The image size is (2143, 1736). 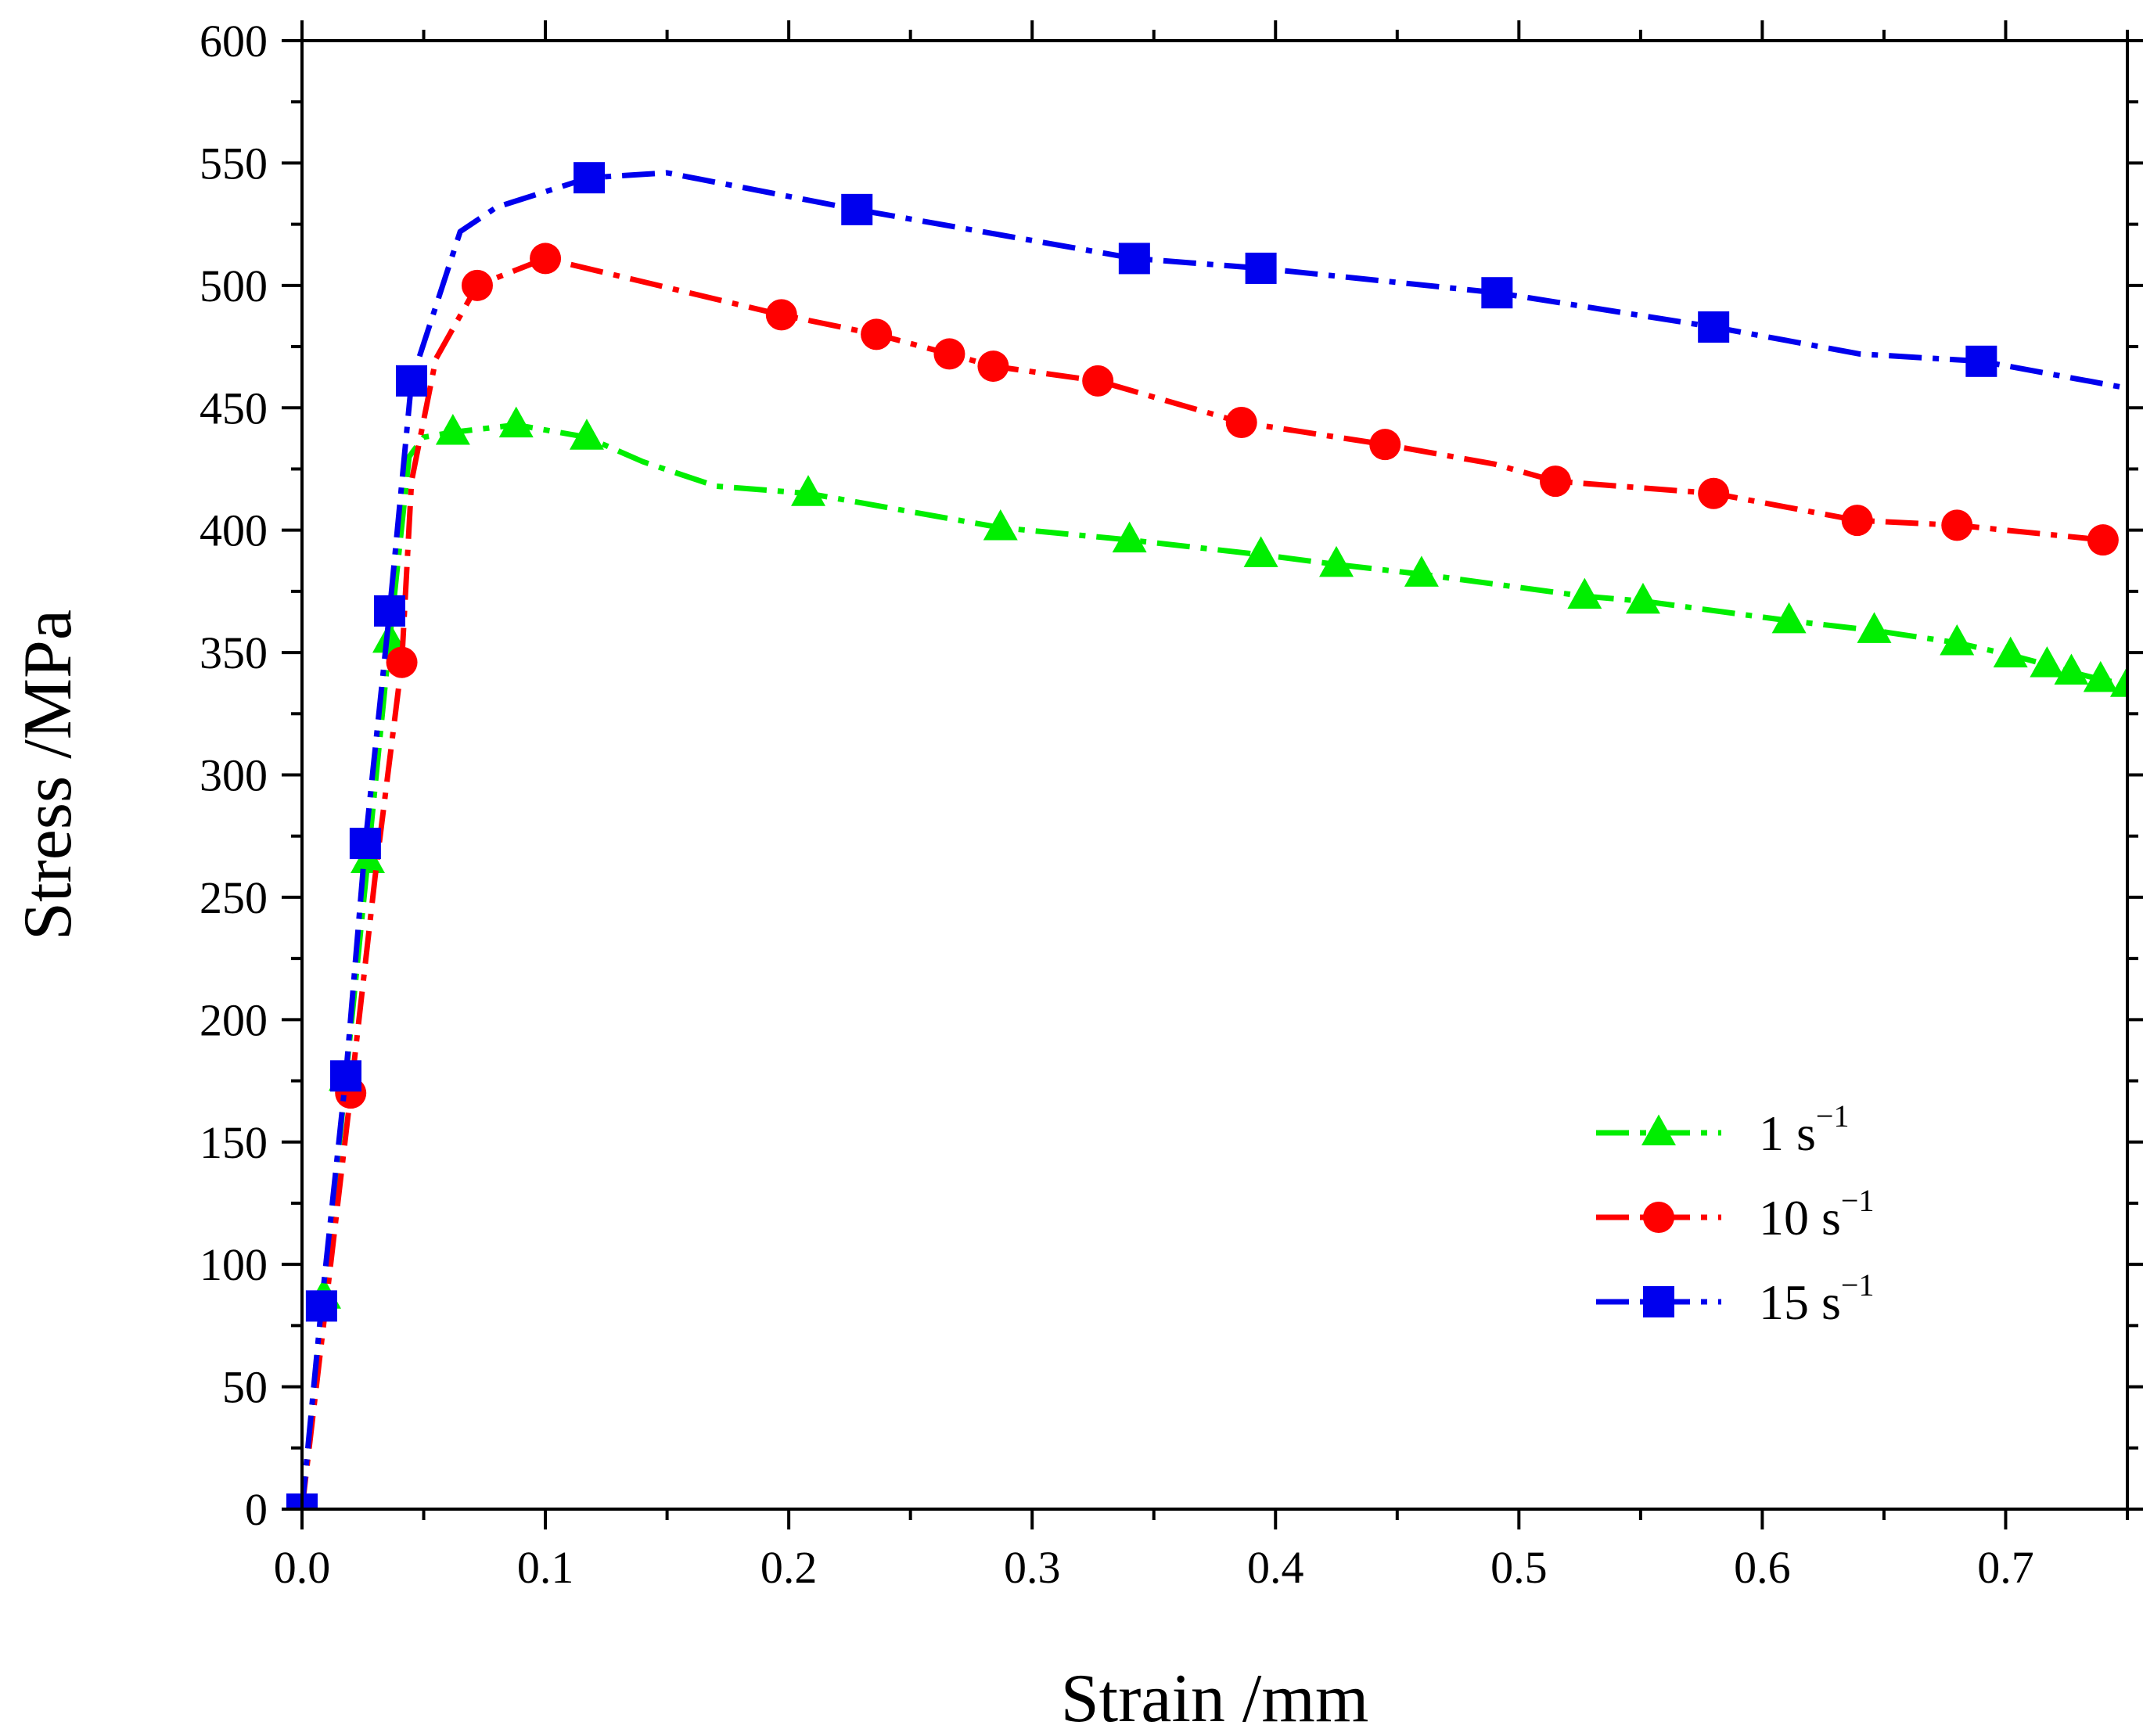 What do you see at coordinates (1800, 1217) in the screenshot?
I see `legend-label-text: 10 s` at bounding box center [1800, 1217].